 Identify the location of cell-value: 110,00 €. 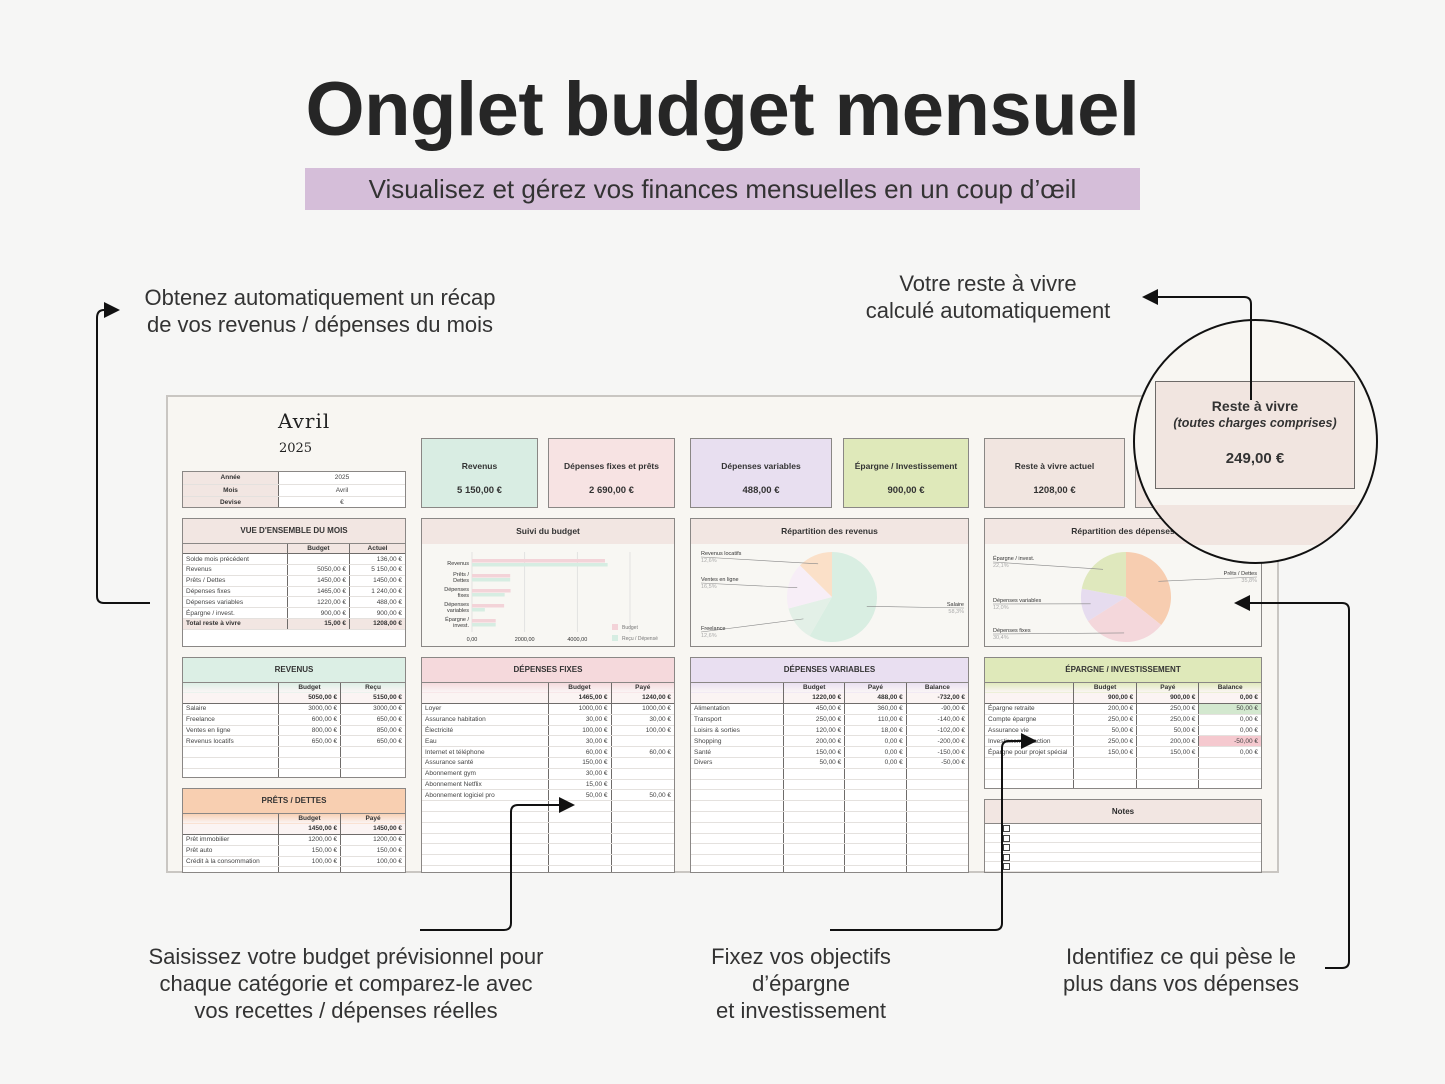
(875, 720).